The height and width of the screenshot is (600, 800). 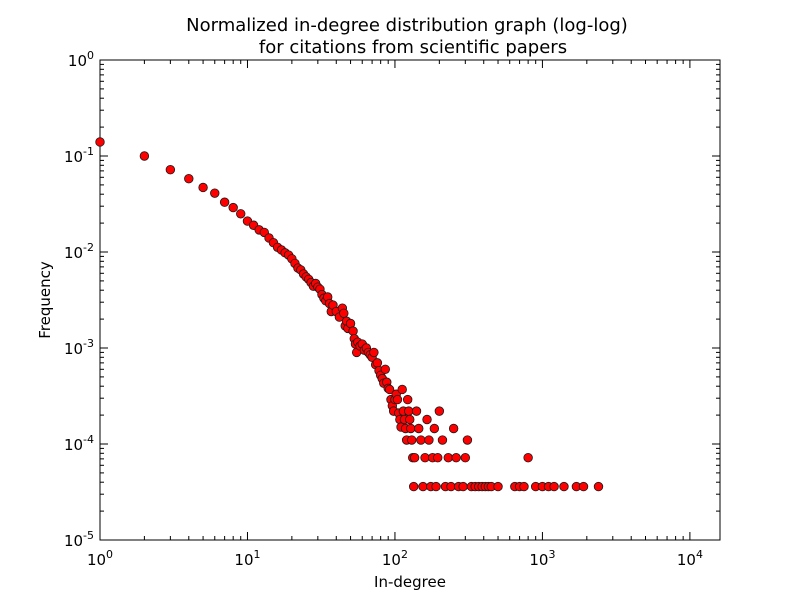 I want to click on x-tick-label: 10³, so click(x=542, y=558).